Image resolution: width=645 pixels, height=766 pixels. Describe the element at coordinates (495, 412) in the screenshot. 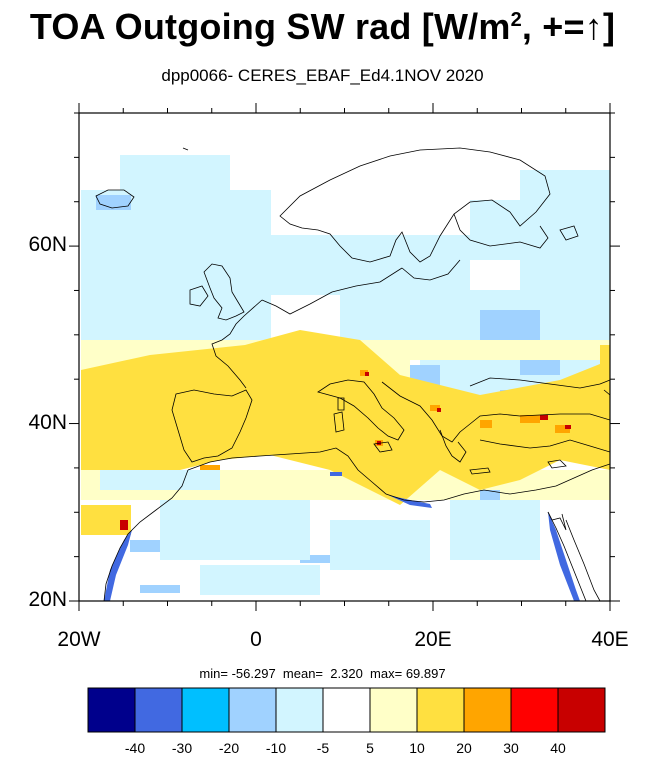

I see `coast-balkans` at that location.